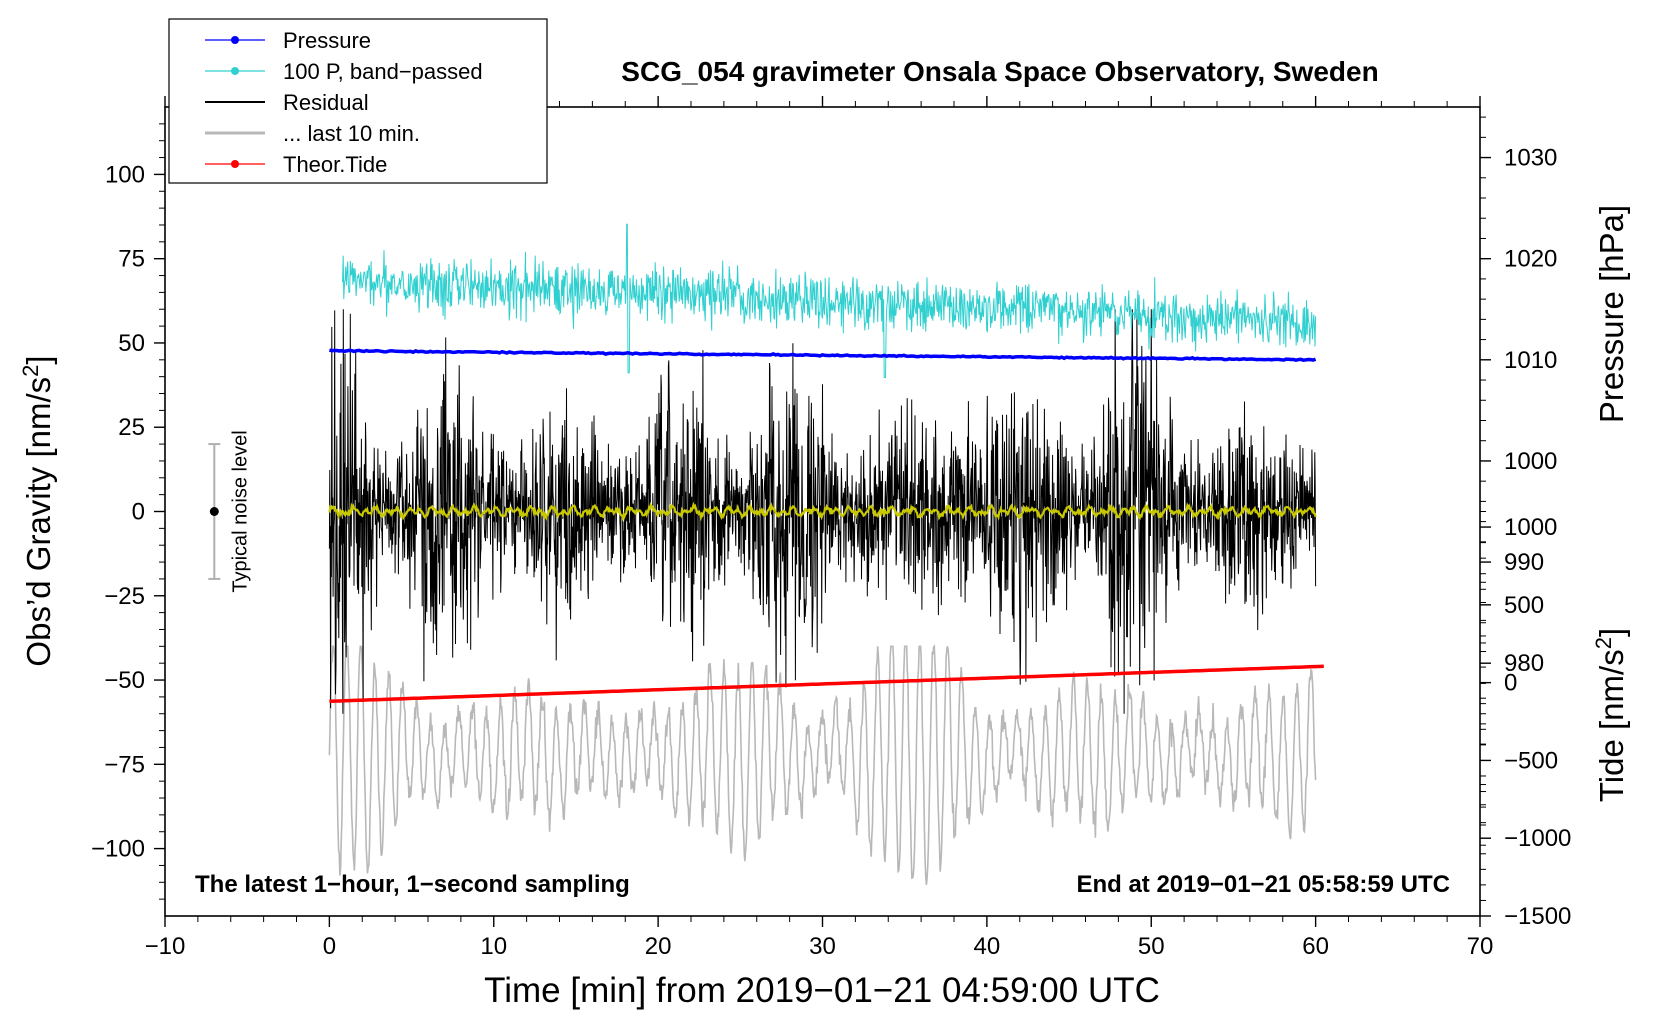  I want to click on legend-entry-tide: Theor.Tide, so click(296, 164).